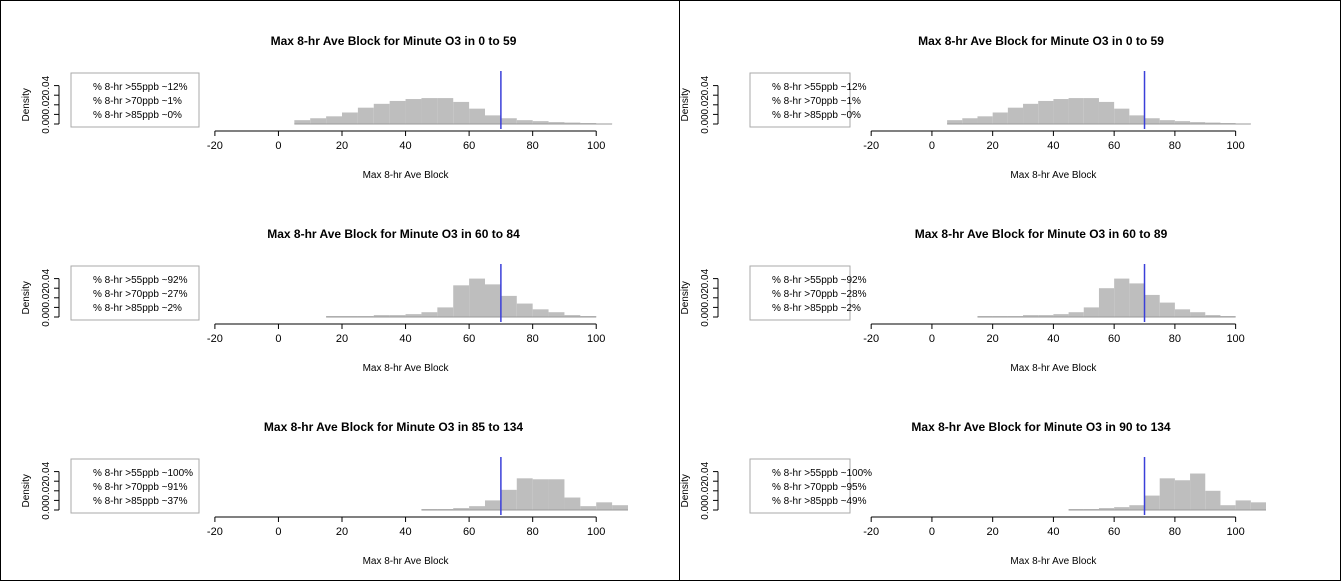 The image size is (1341, 585). I want to click on legend-entry: % 8-hr >55ppb ~92%, so click(819, 280).